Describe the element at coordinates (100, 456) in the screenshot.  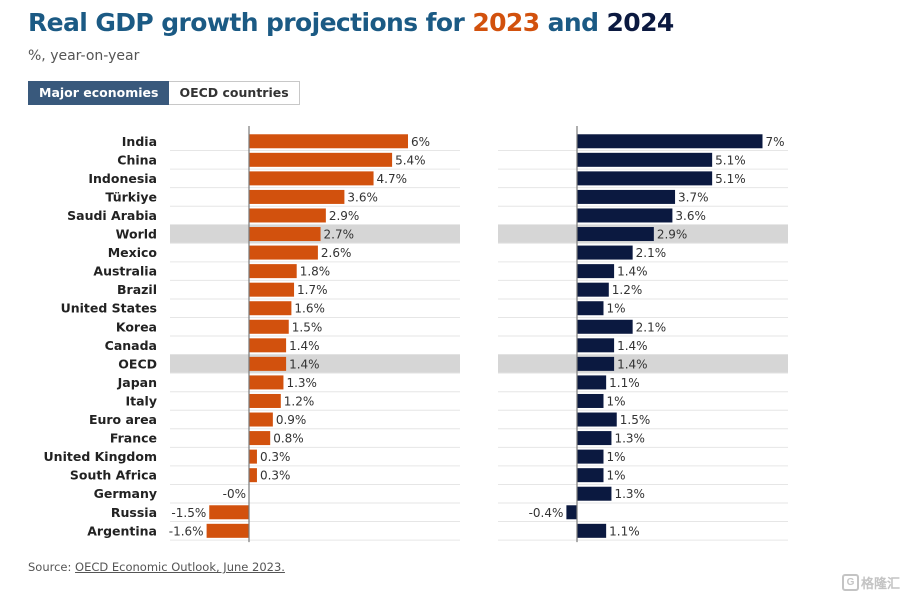
I see `category-label: United Kingdom` at that location.